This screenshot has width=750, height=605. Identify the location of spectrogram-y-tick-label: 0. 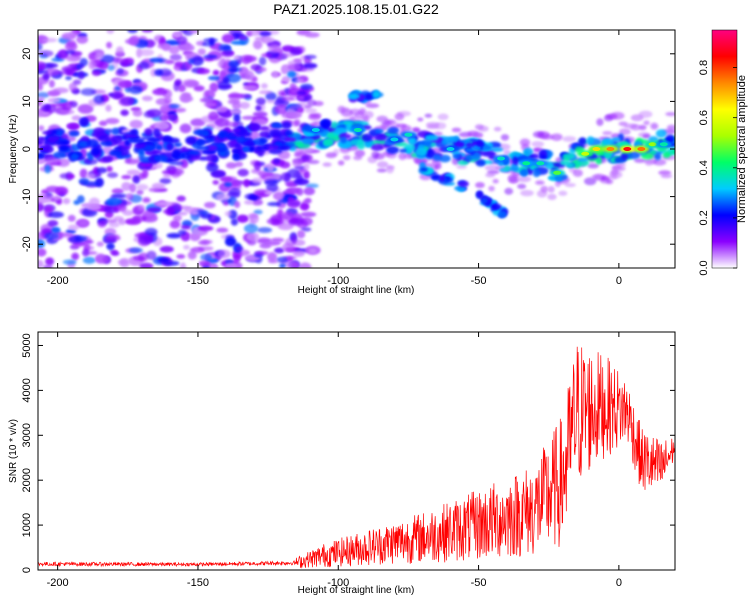
(27, 149).